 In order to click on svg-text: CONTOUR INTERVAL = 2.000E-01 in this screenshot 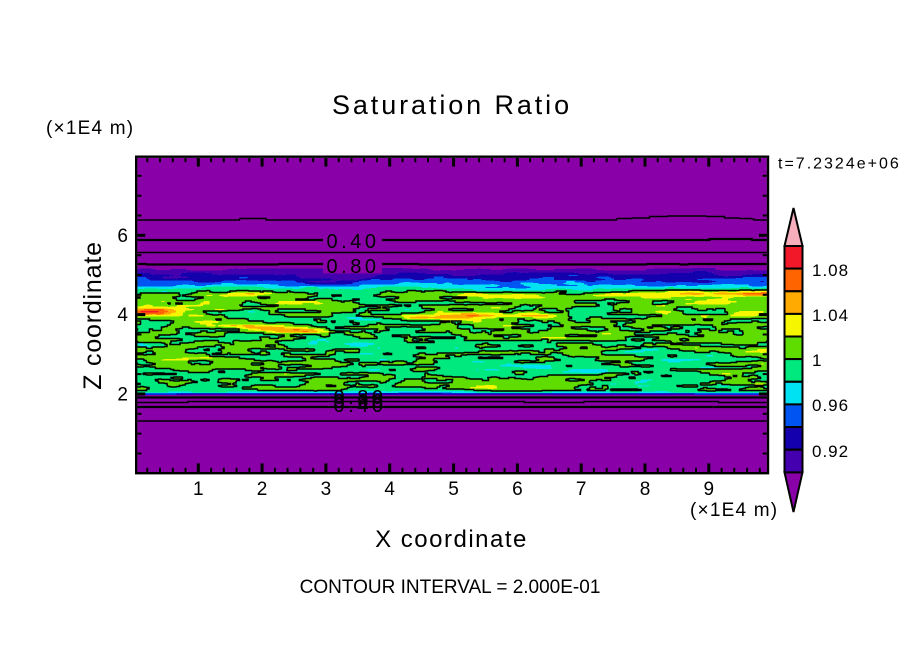, I will do `click(450, 587)`.